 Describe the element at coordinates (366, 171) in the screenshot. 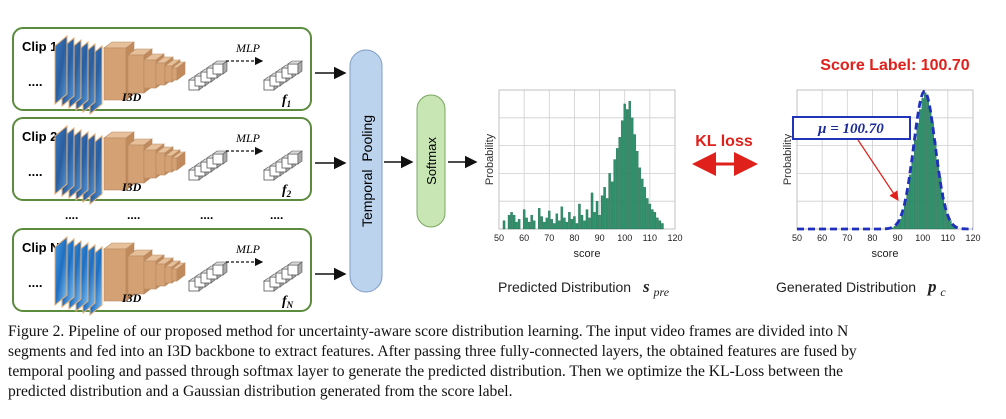

I see `temporal-pooling-block: Temporal Pooling` at that location.